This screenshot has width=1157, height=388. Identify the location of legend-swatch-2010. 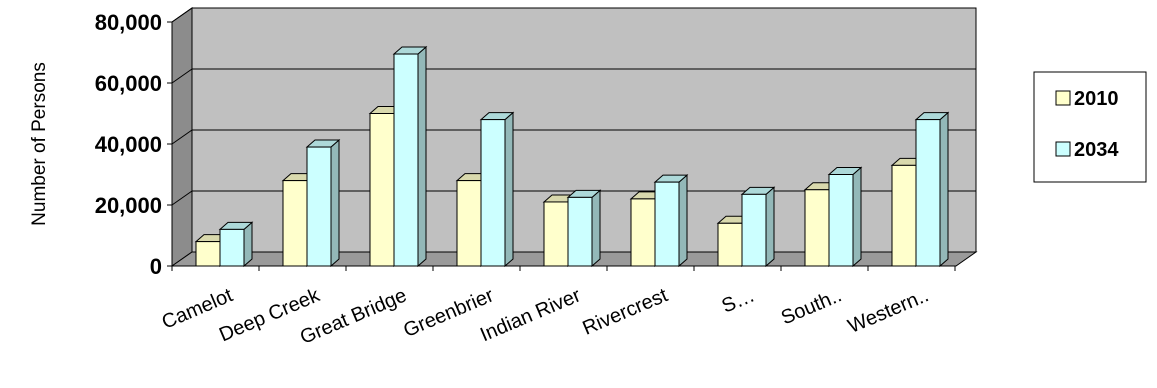
(1063, 98).